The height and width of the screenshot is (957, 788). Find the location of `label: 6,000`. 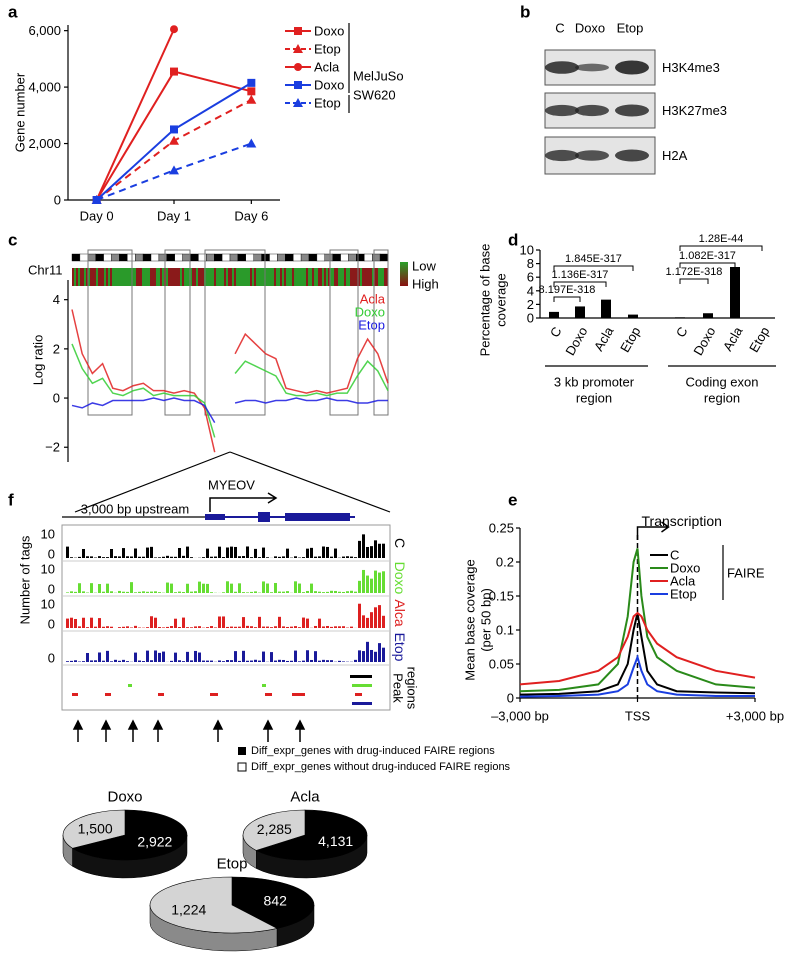

label: 6,000 is located at coordinates (44, 30).